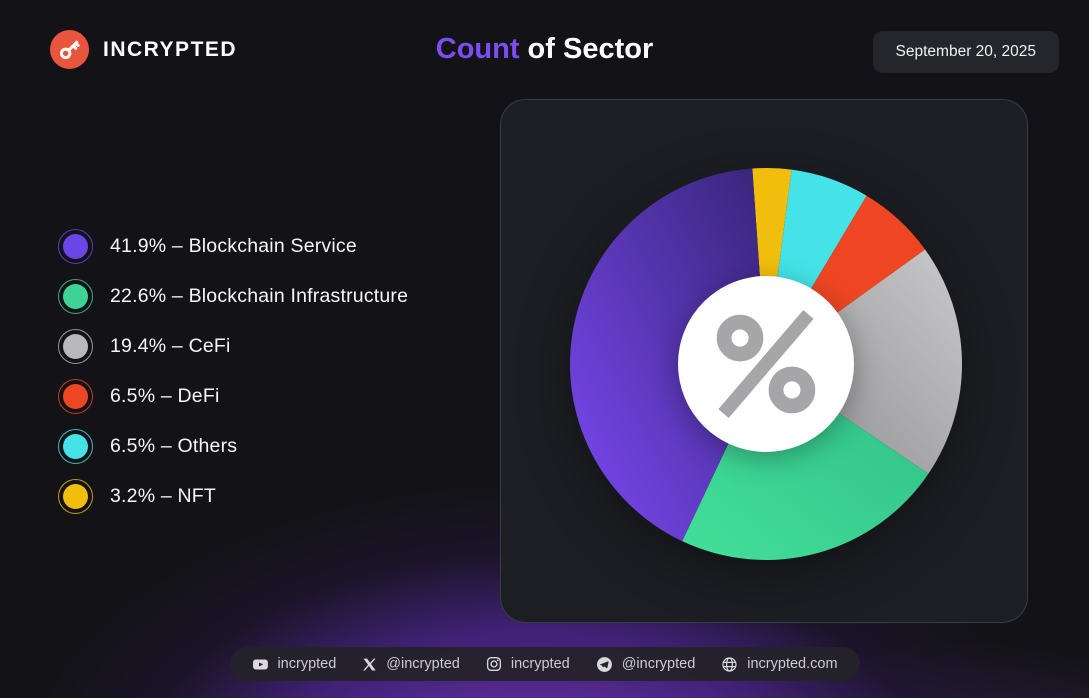 Image resolution: width=1089 pixels, height=698 pixels. What do you see at coordinates (69, 49) in the screenshot?
I see `key-icon` at bounding box center [69, 49].